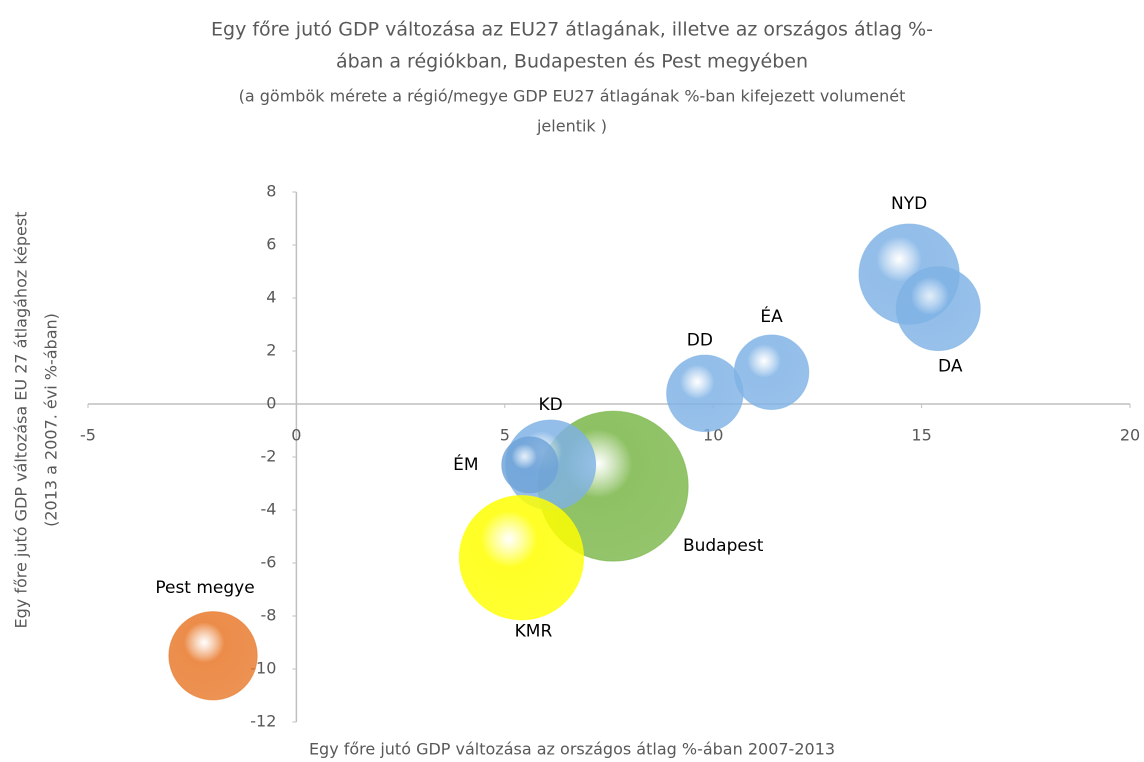 The image size is (1144, 762). Describe the element at coordinates (723, 546) in the screenshot. I see `data-label: Budapest` at that location.